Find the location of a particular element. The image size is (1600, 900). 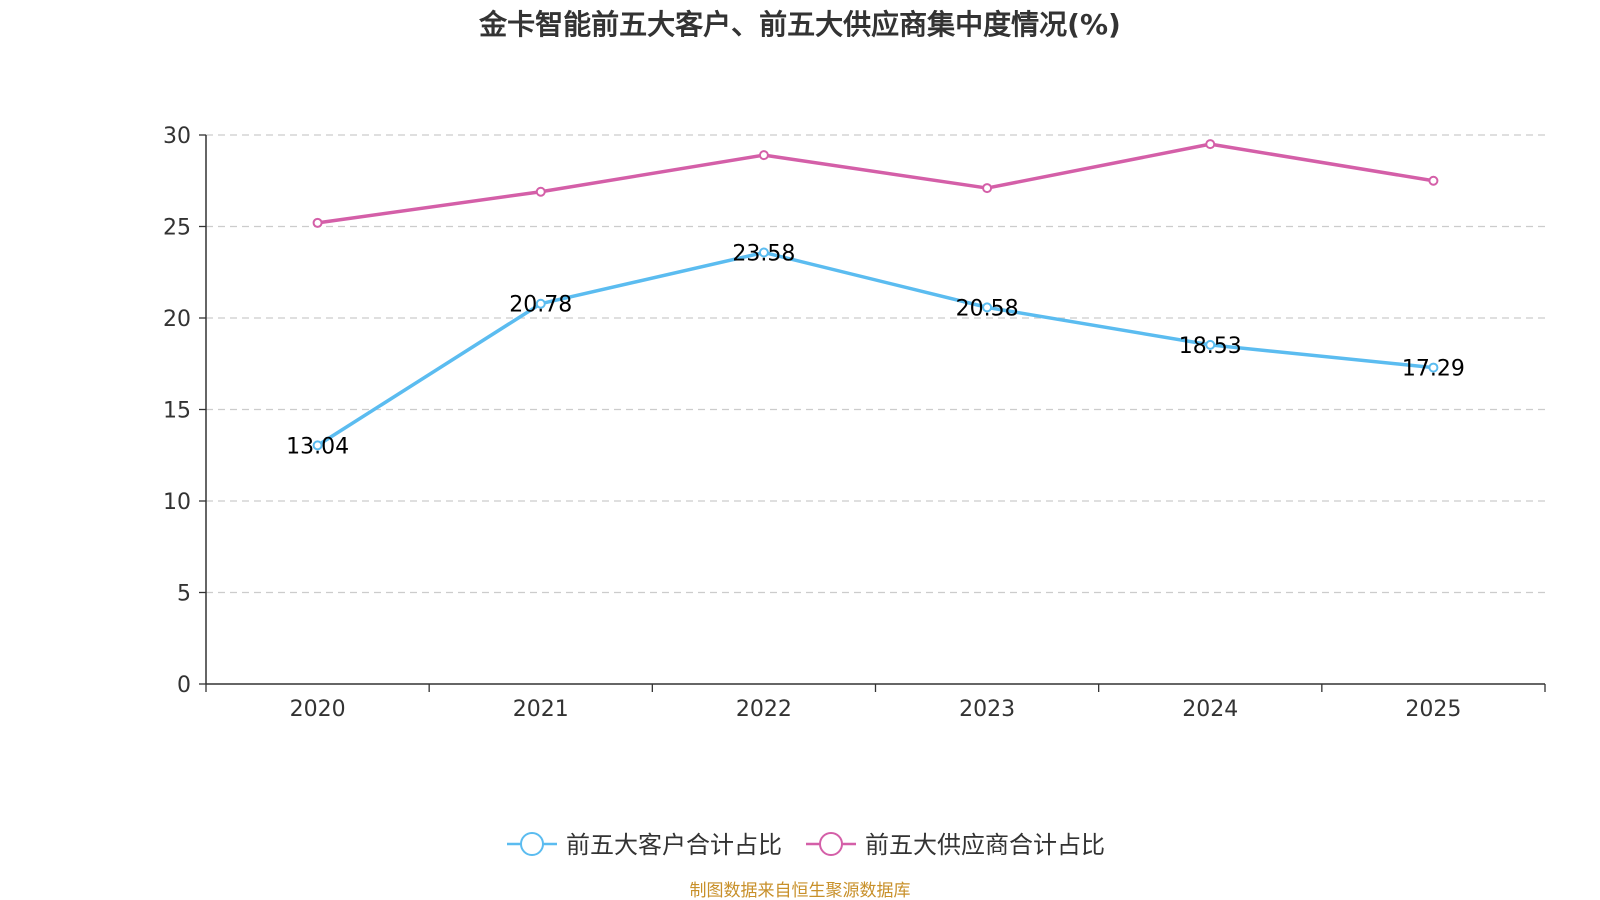

data-label: 18.53 is located at coordinates (1210, 346).